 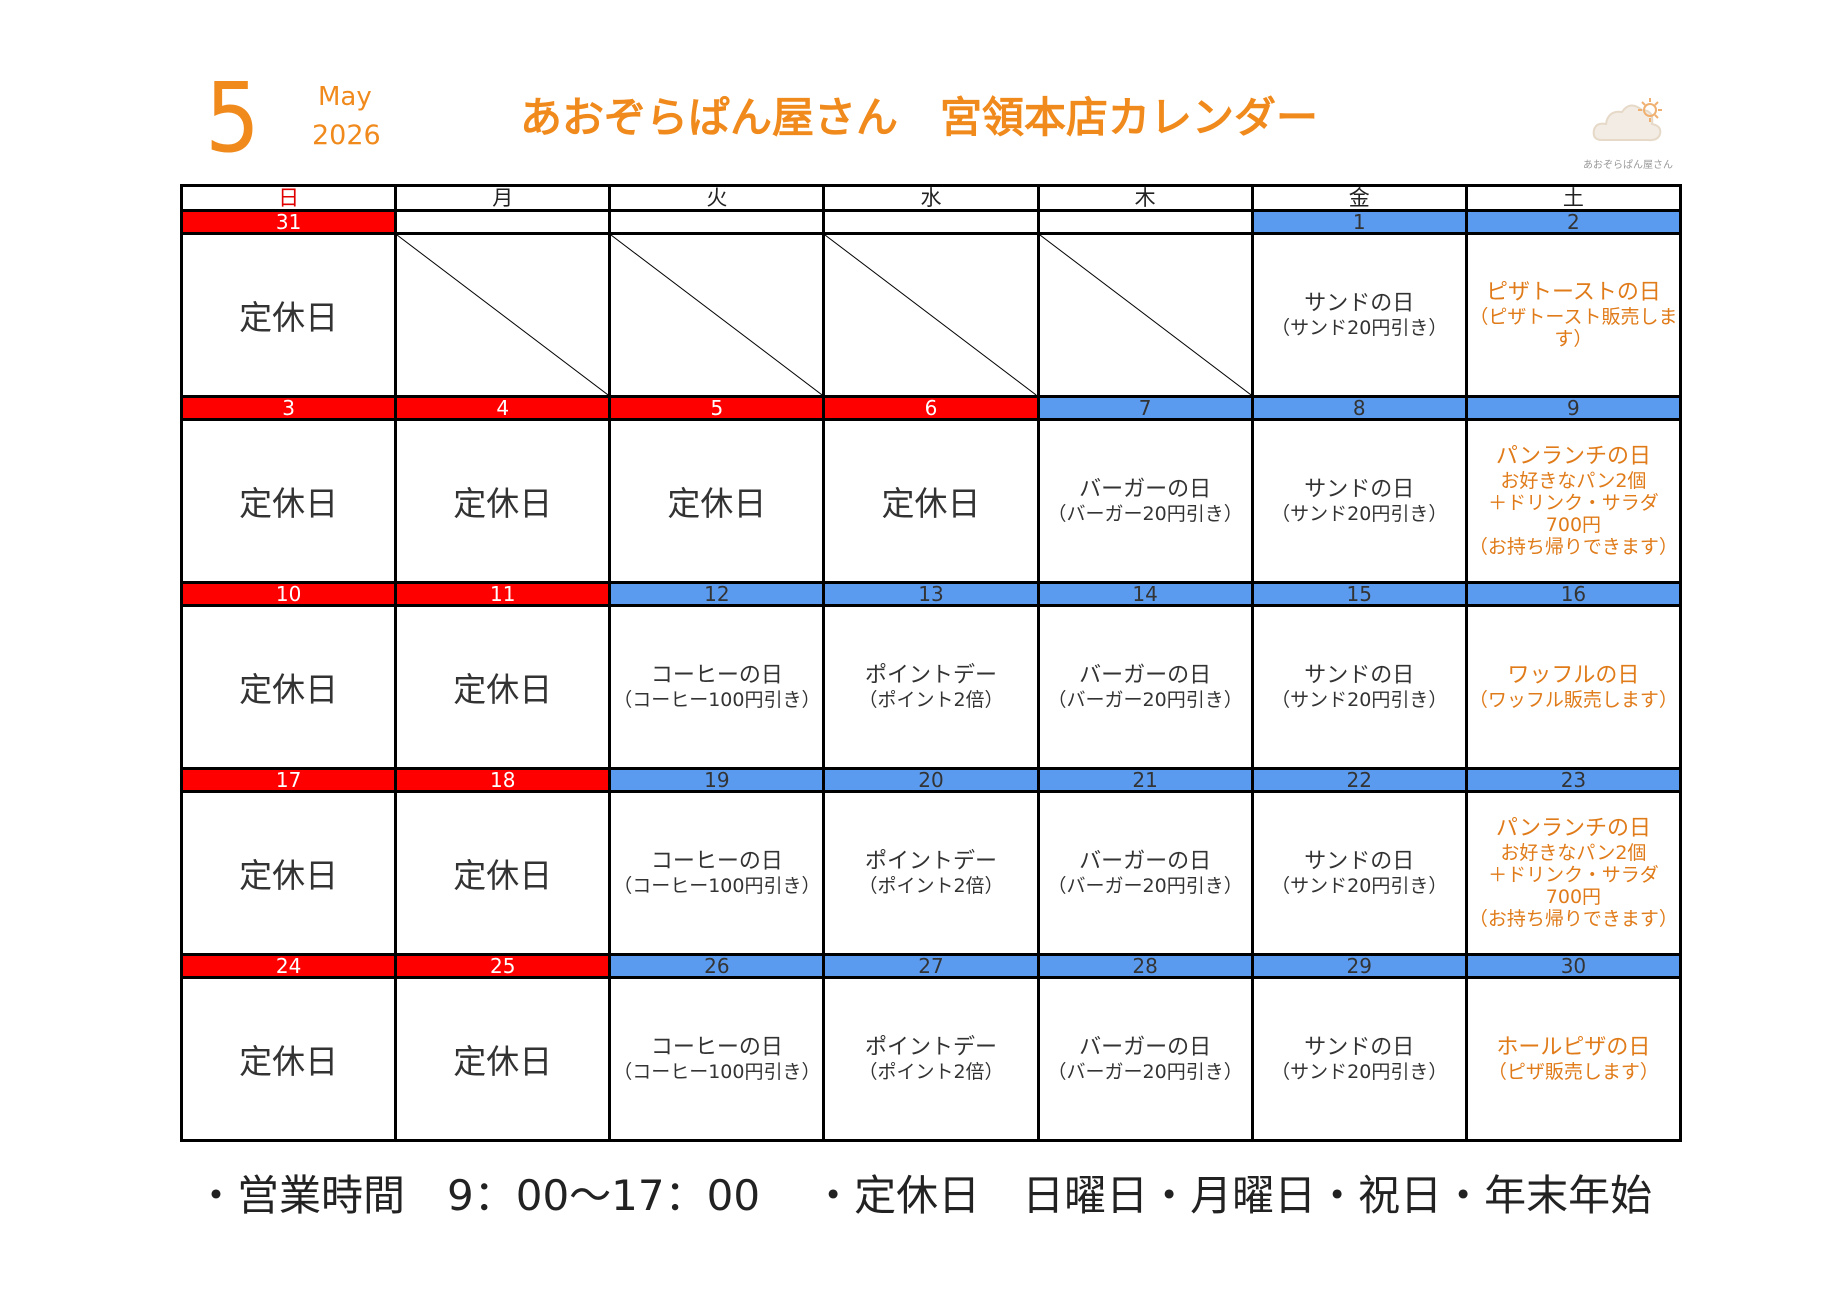 I want to click on date: 22, so click(x=1359, y=780).